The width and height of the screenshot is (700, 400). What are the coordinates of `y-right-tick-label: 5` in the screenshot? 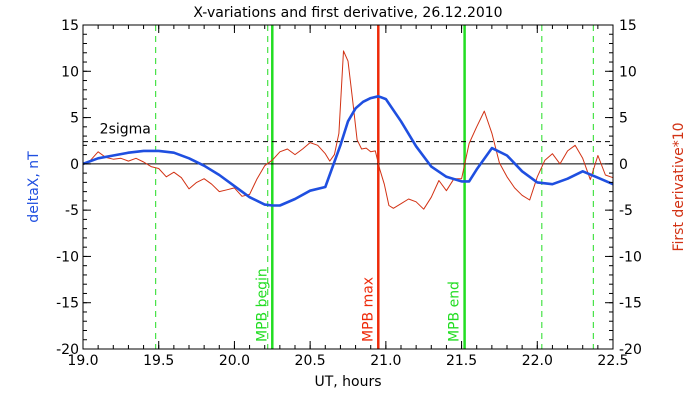 It's located at (623, 119).